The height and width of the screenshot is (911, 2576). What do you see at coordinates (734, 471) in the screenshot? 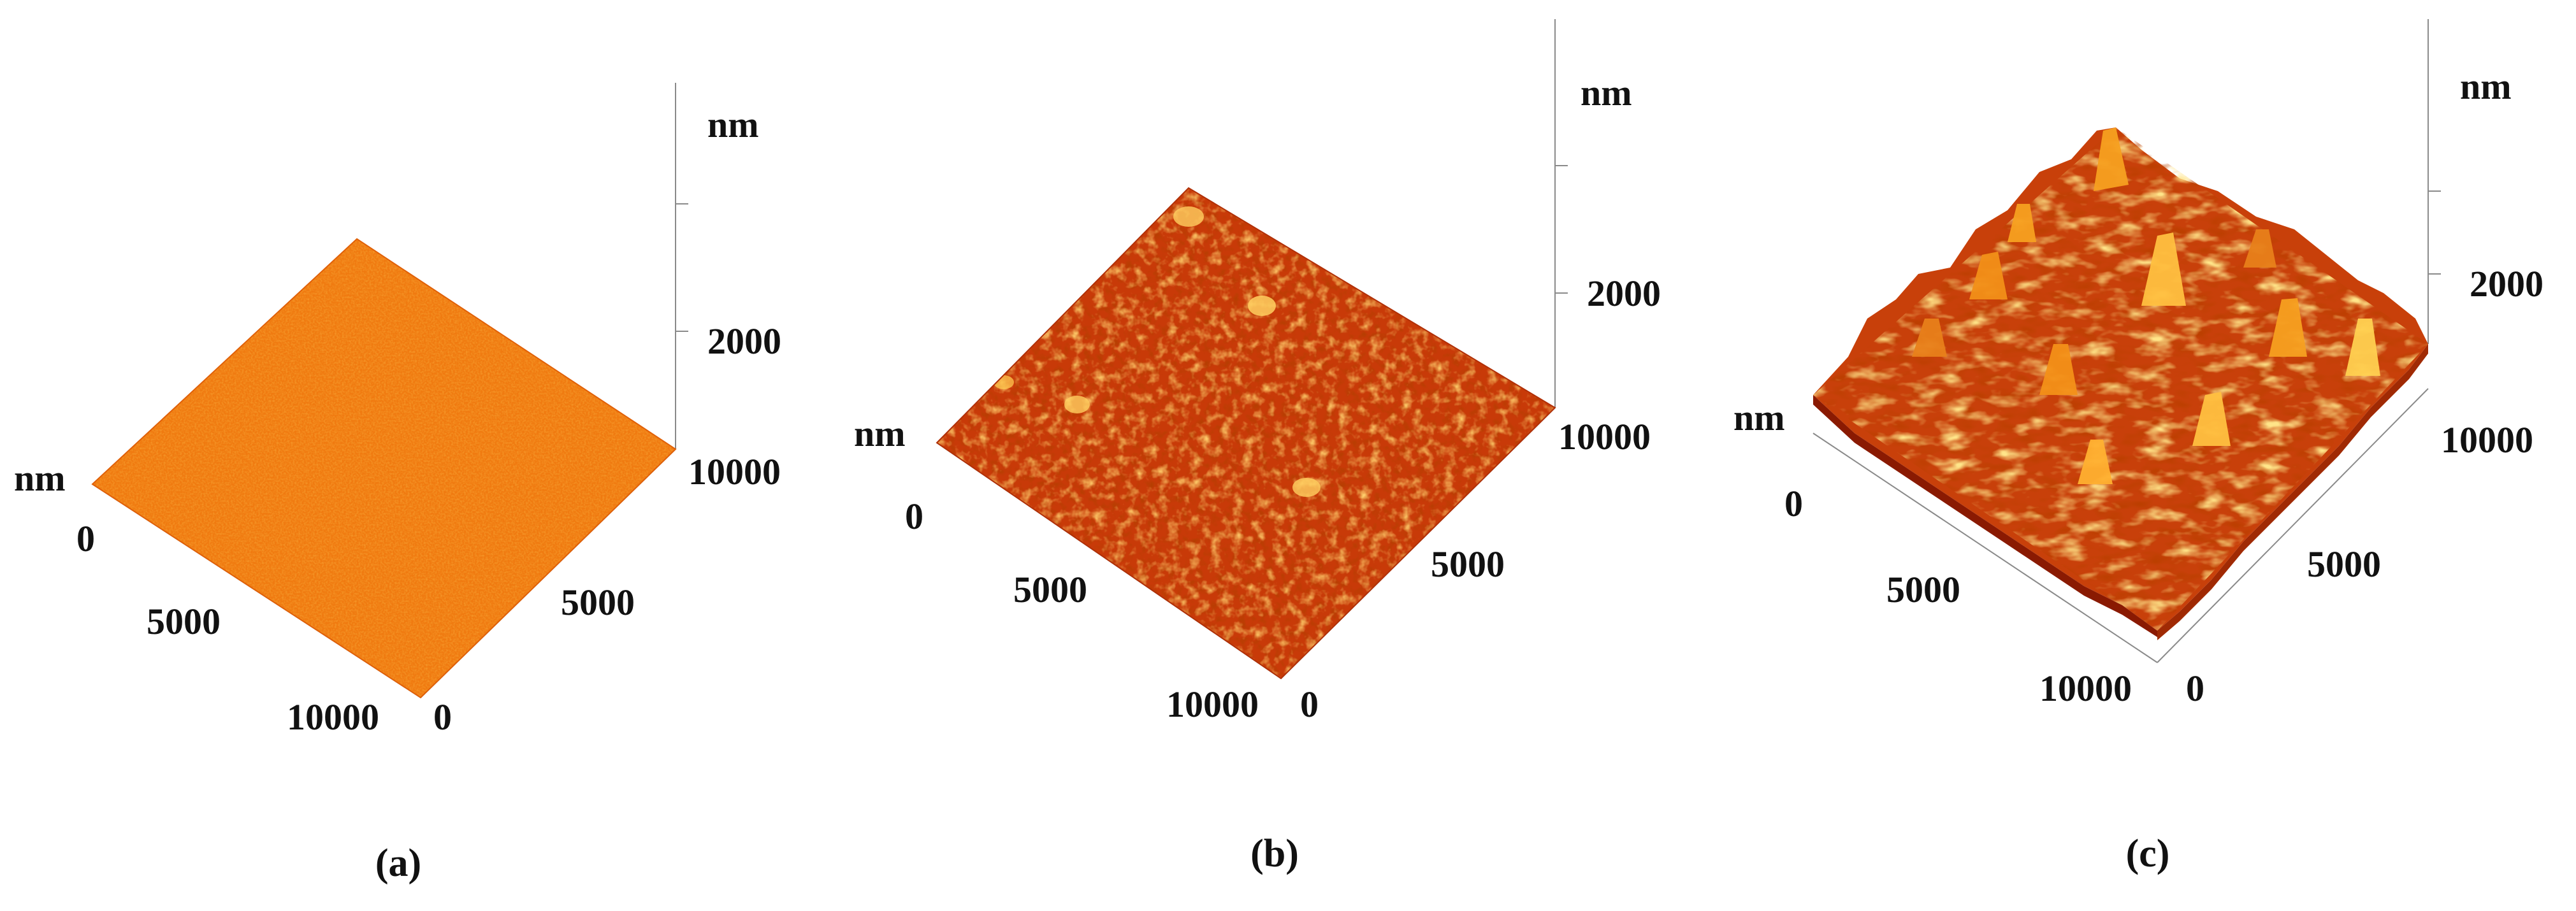
I see `panel-a-y-tick-max: 10000` at bounding box center [734, 471].